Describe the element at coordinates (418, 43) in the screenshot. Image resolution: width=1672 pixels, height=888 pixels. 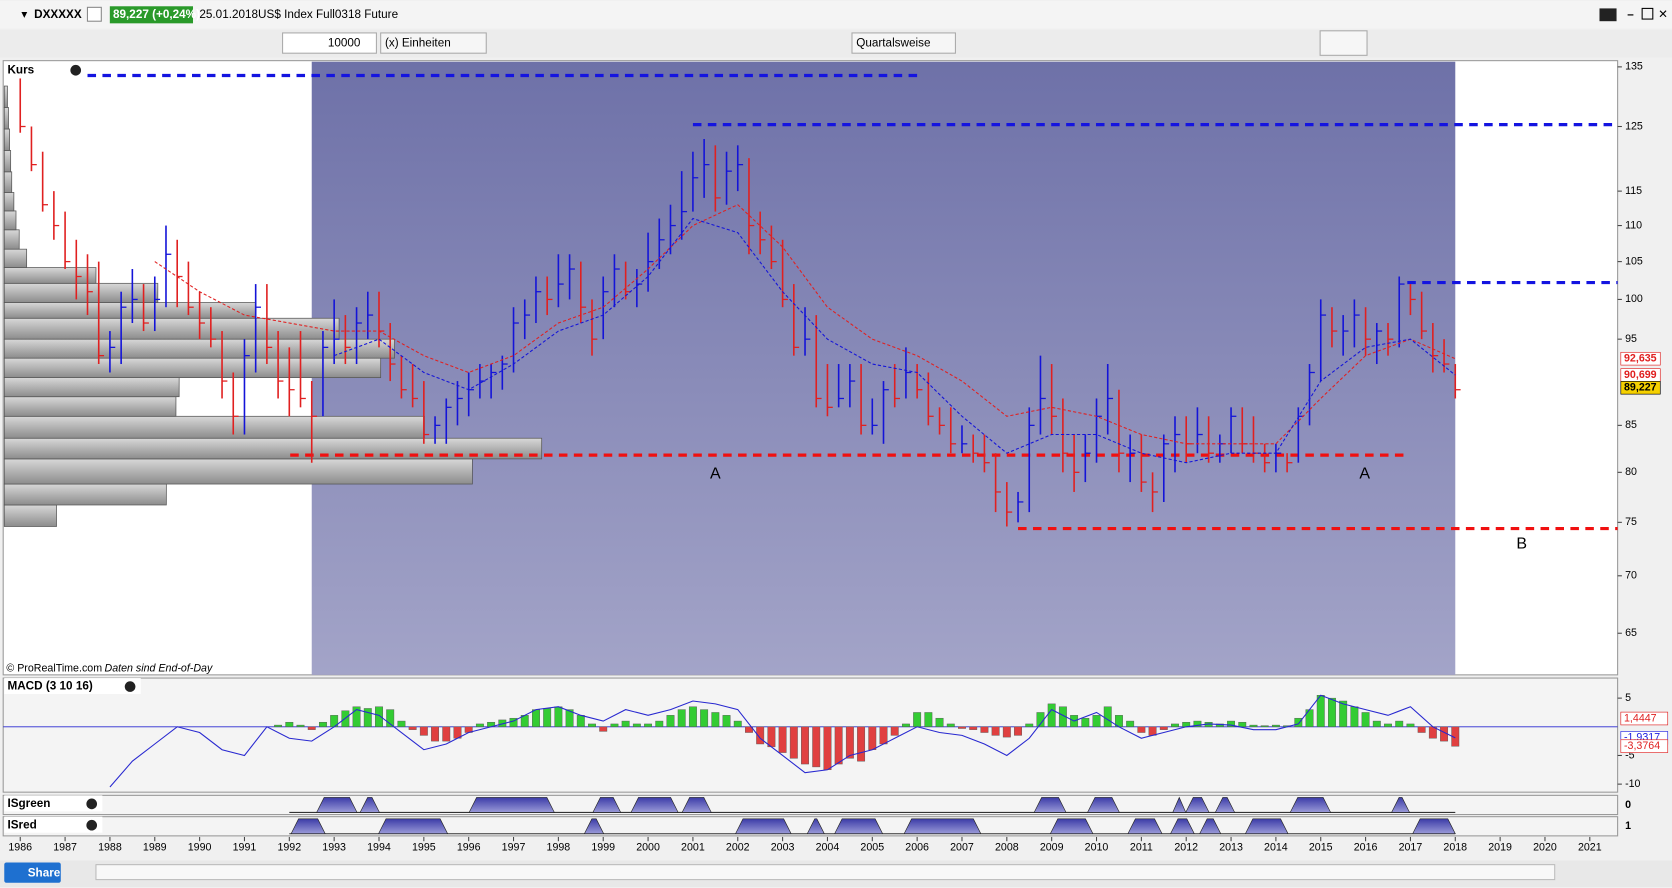
I see `units: (x) Einheiten` at that location.